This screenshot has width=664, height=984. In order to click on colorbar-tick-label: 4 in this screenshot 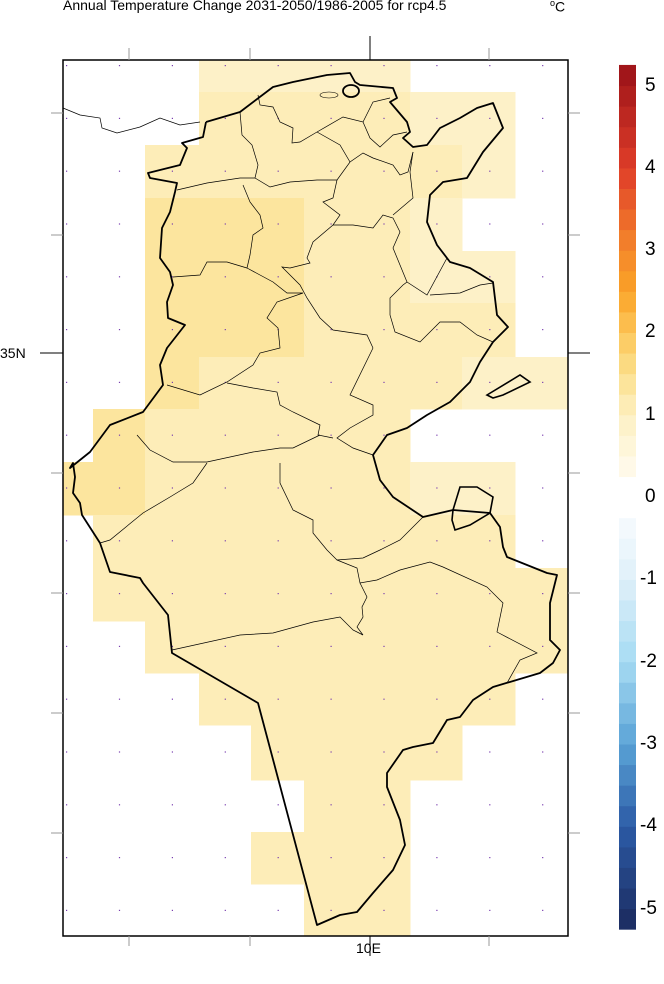, I will do `click(650, 167)`.